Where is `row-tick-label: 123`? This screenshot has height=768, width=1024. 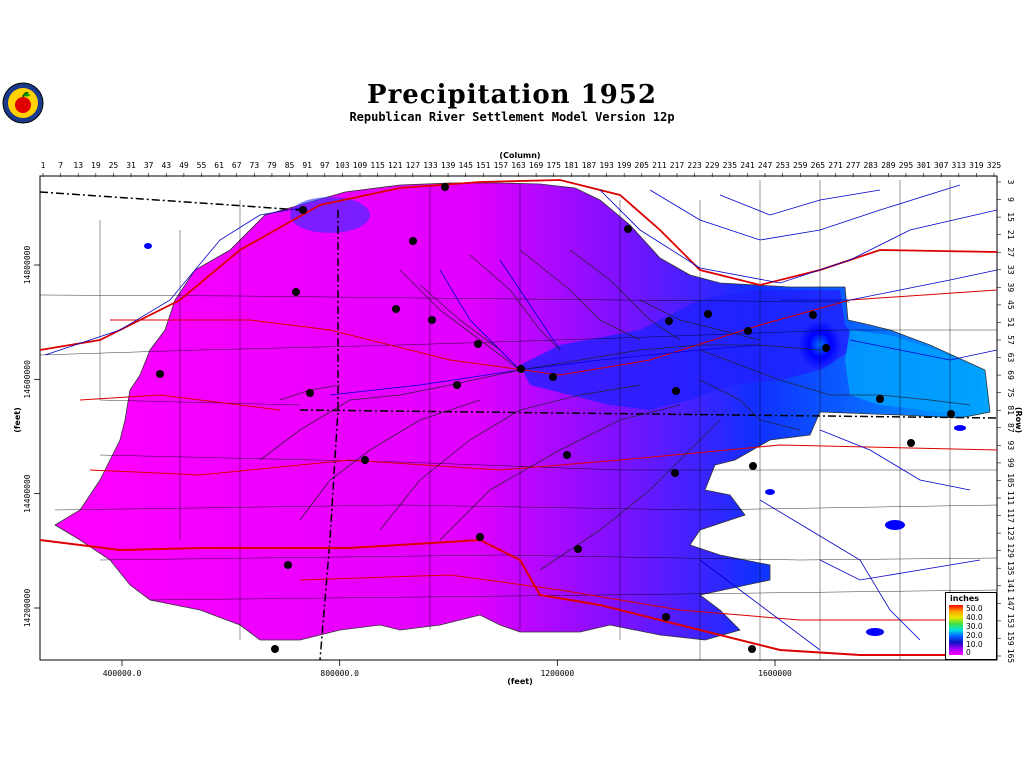
row-tick-label: 123 is located at coordinates (1010, 533).